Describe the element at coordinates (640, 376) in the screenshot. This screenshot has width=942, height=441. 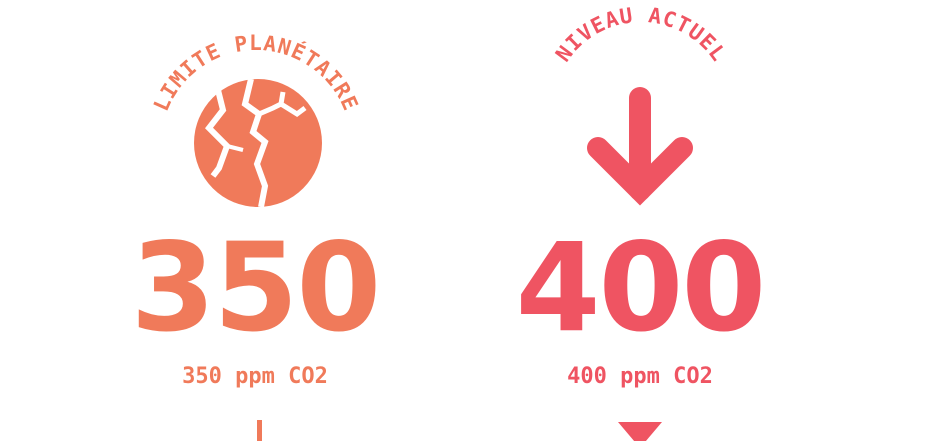
I see `current-level-unit: 400 ppm CO2` at that location.